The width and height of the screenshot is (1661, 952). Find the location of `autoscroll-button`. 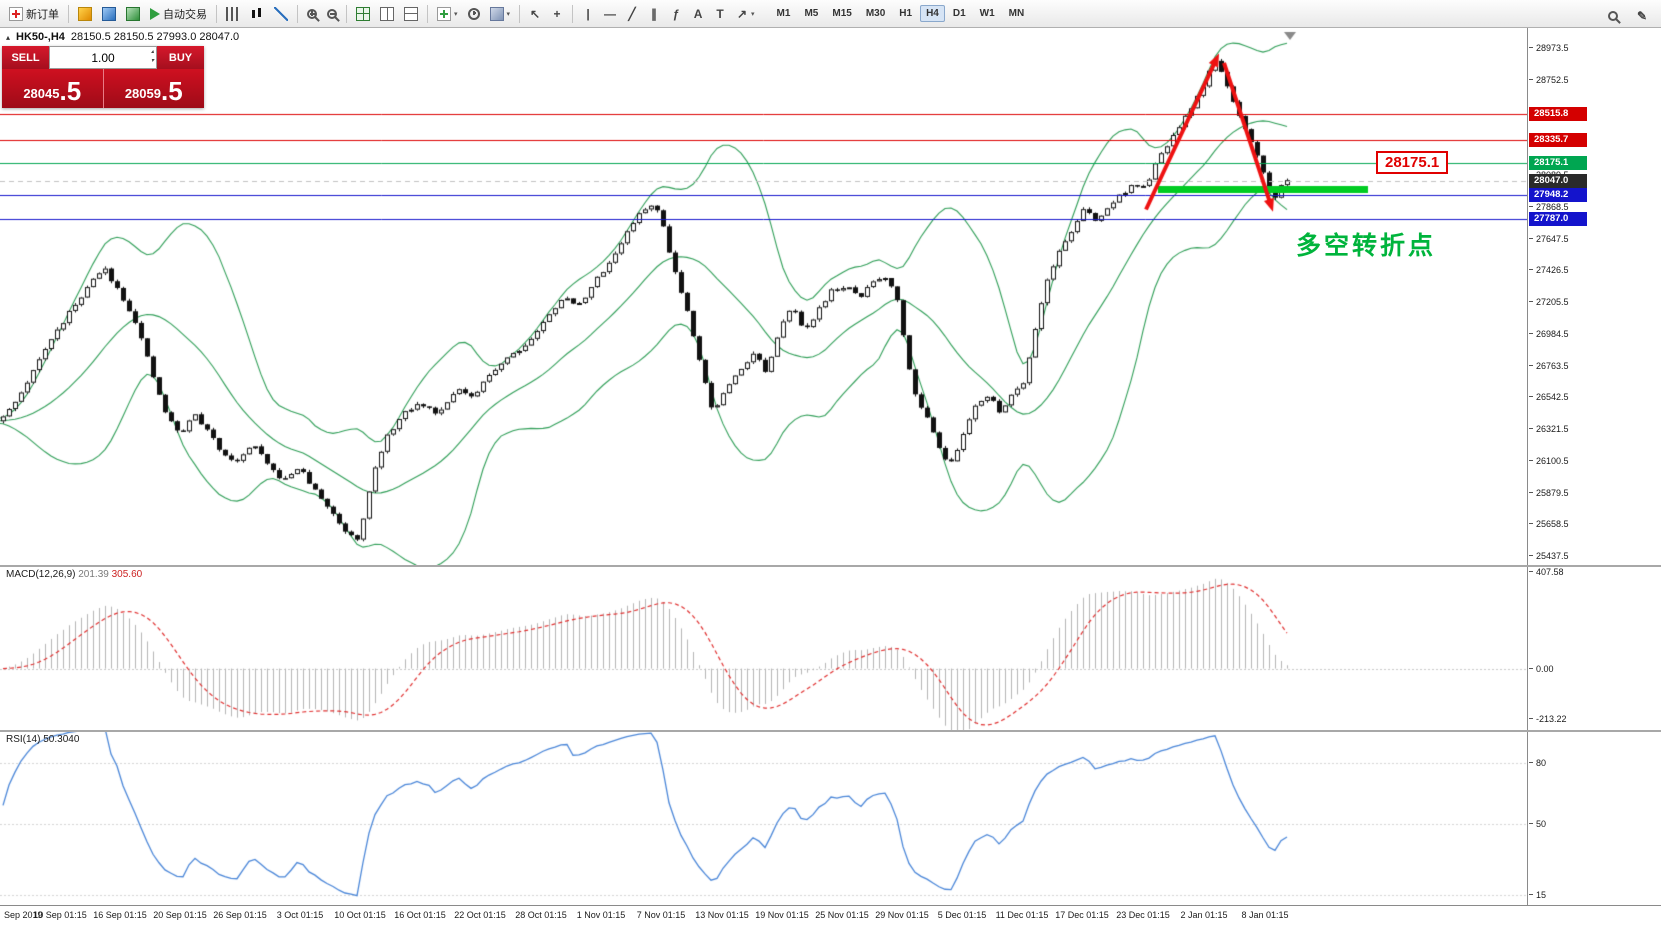

autoscroll-button is located at coordinates (474, 13).